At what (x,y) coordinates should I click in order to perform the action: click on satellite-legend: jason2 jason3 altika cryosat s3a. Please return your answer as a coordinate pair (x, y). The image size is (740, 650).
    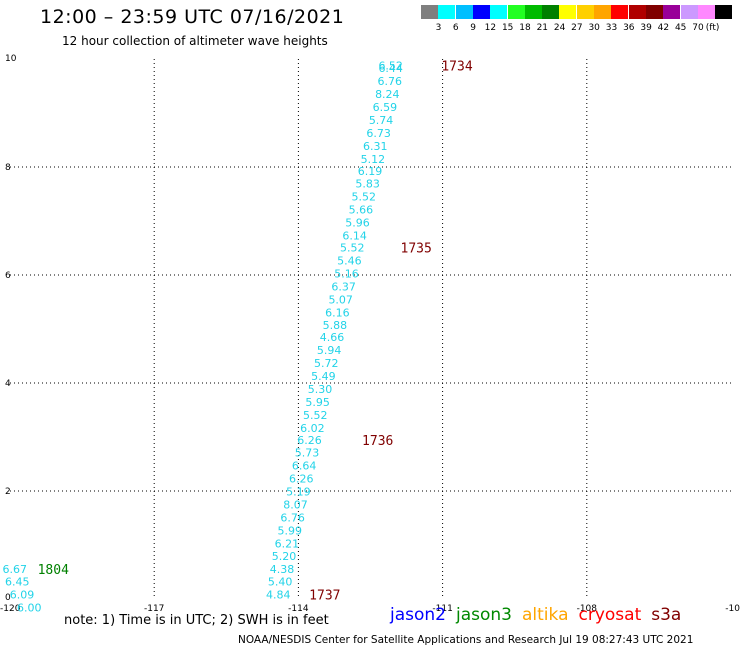
    Looking at the image, I should click on (540, 615).